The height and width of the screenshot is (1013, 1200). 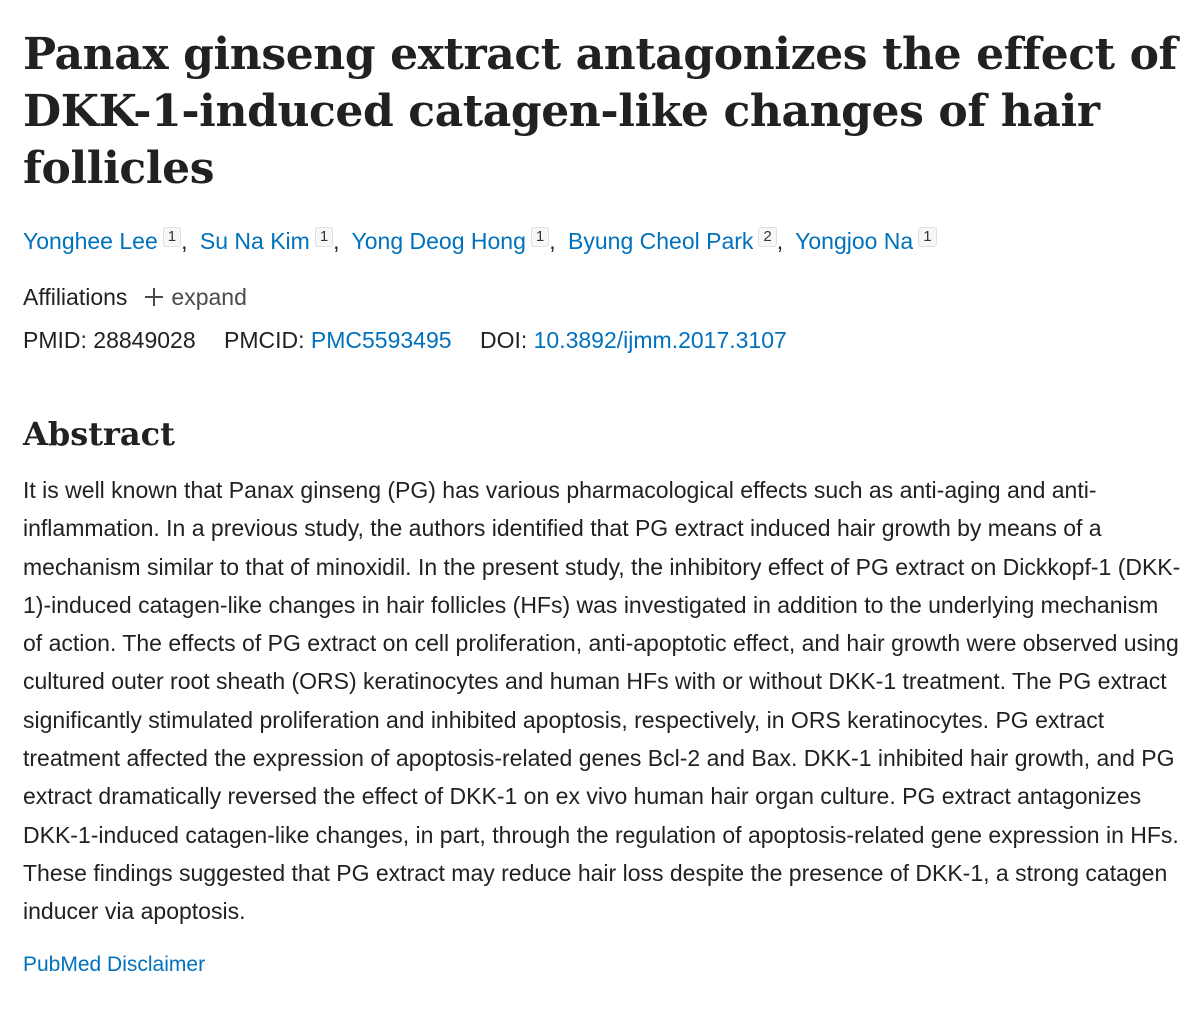 I want to click on author-item: Yongjoo Na 1, so click(x=866, y=240).